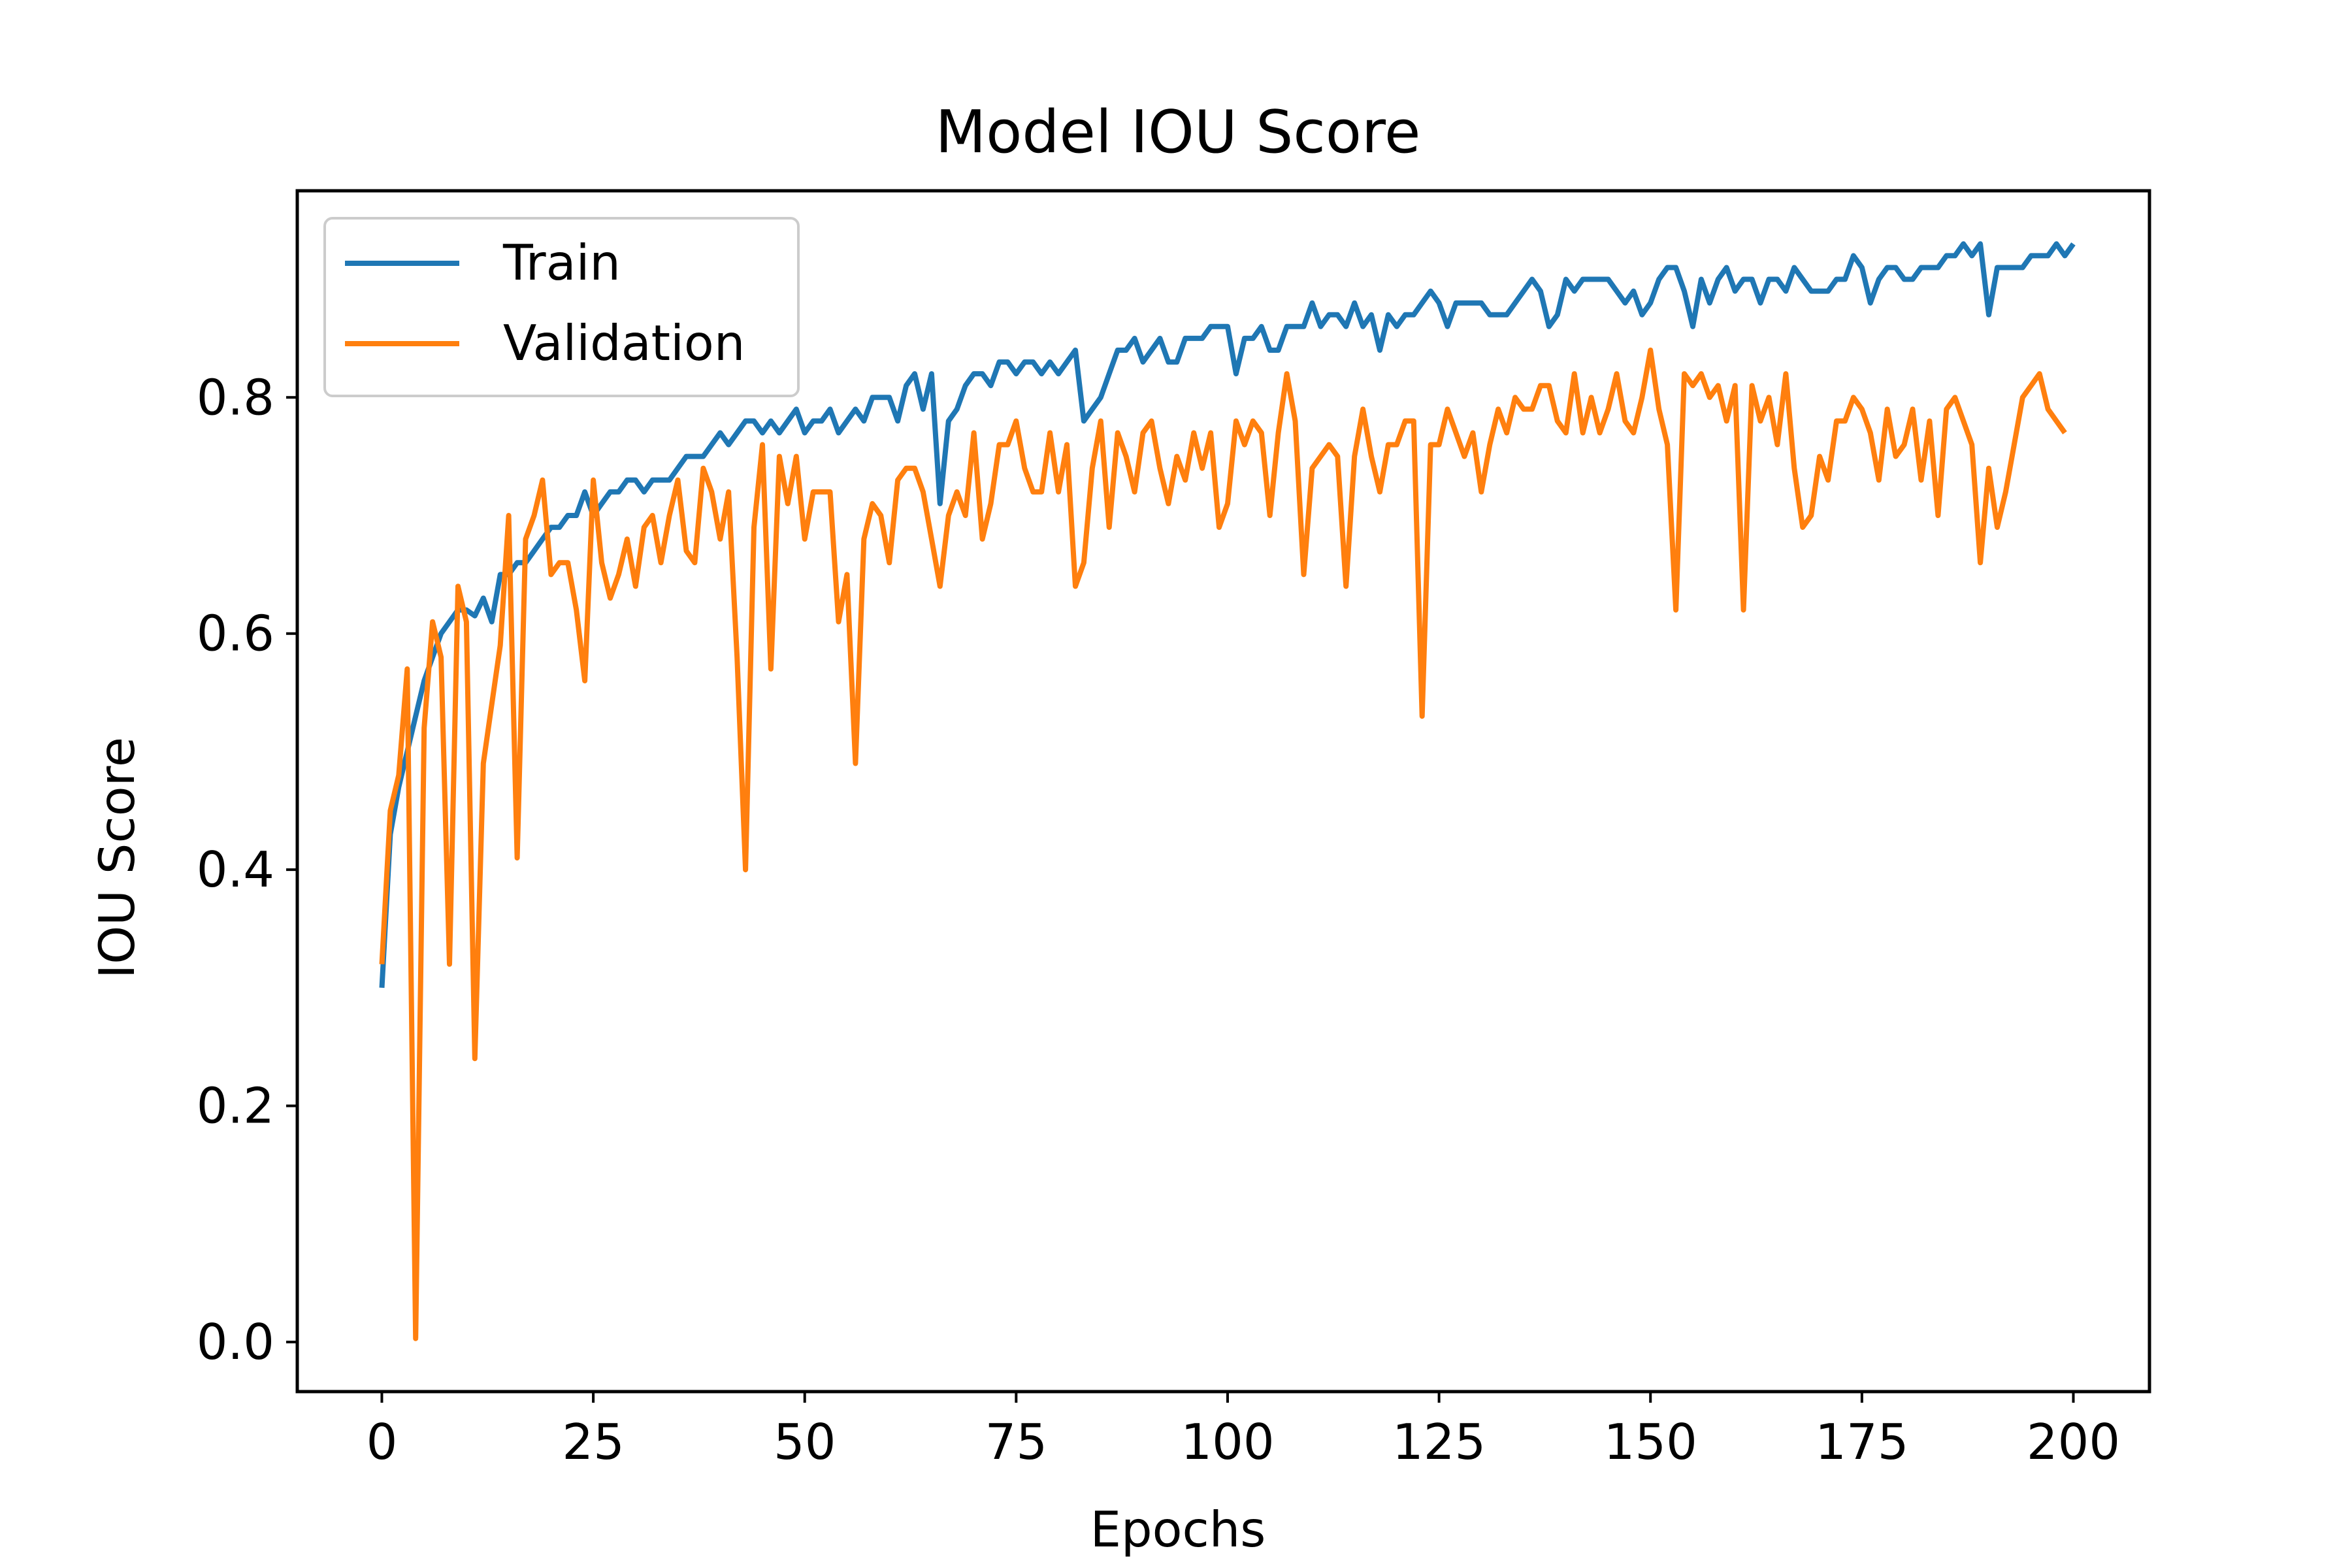 This screenshot has width=2352, height=1568. What do you see at coordinates (235, 633) in the screenshot?
I see `y-tick-label: 0.6` at bounding box center [235, 633].